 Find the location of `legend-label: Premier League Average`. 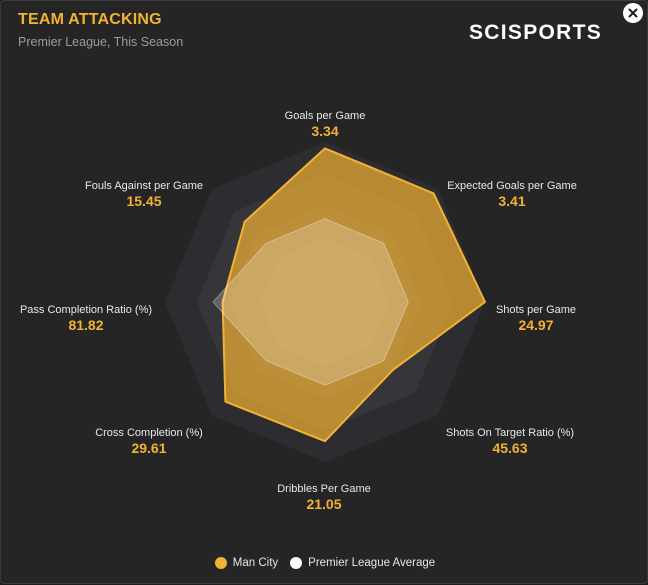

legend-label: Premier League Average is located at coordinates (372, 563).